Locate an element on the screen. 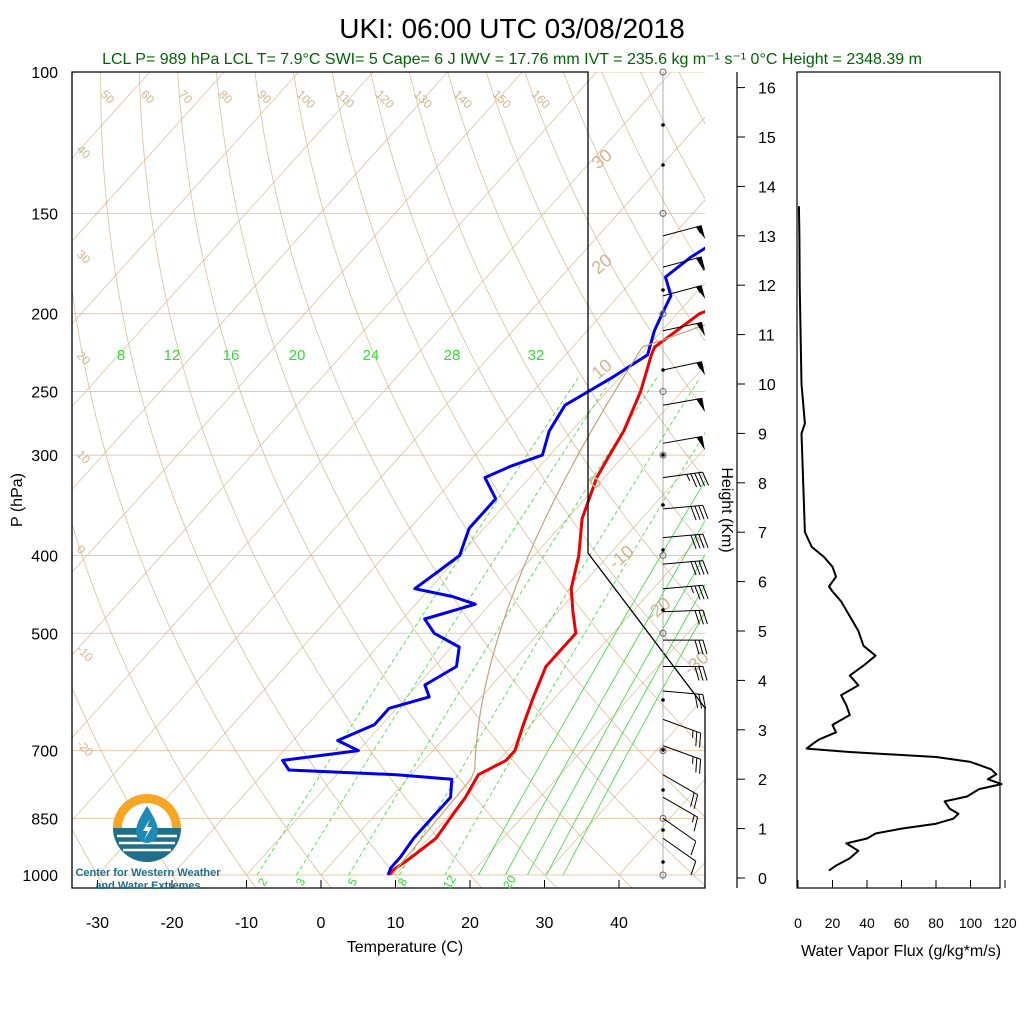 This screenshot has height=1024, width=1024. mixing-ratio-line is located at coordinates (633, 743).